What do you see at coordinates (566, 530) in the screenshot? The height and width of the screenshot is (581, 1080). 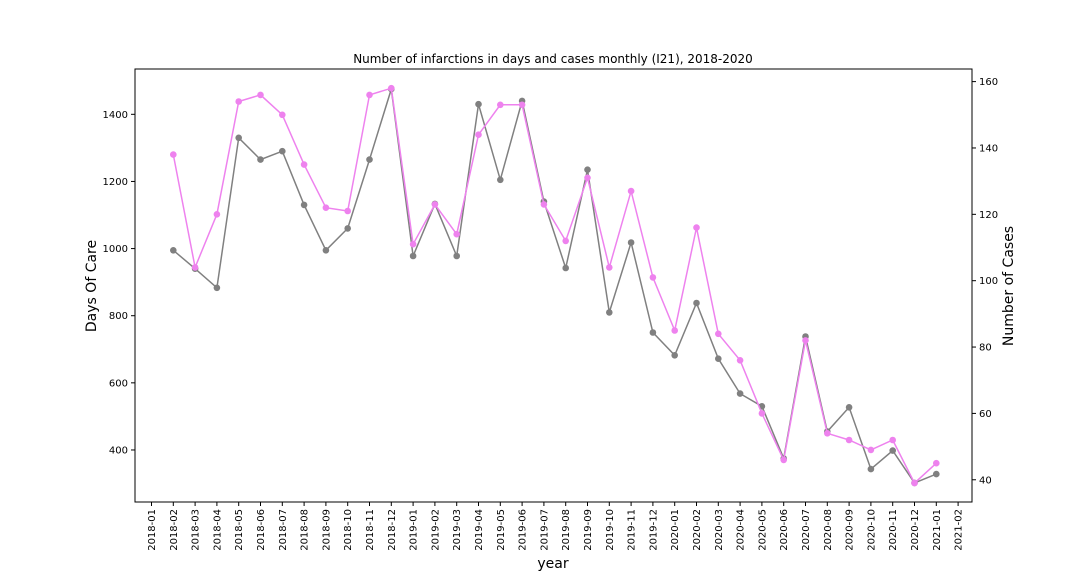 I see `x-tick-label: 2019-08` at bounding box center [566, 530].